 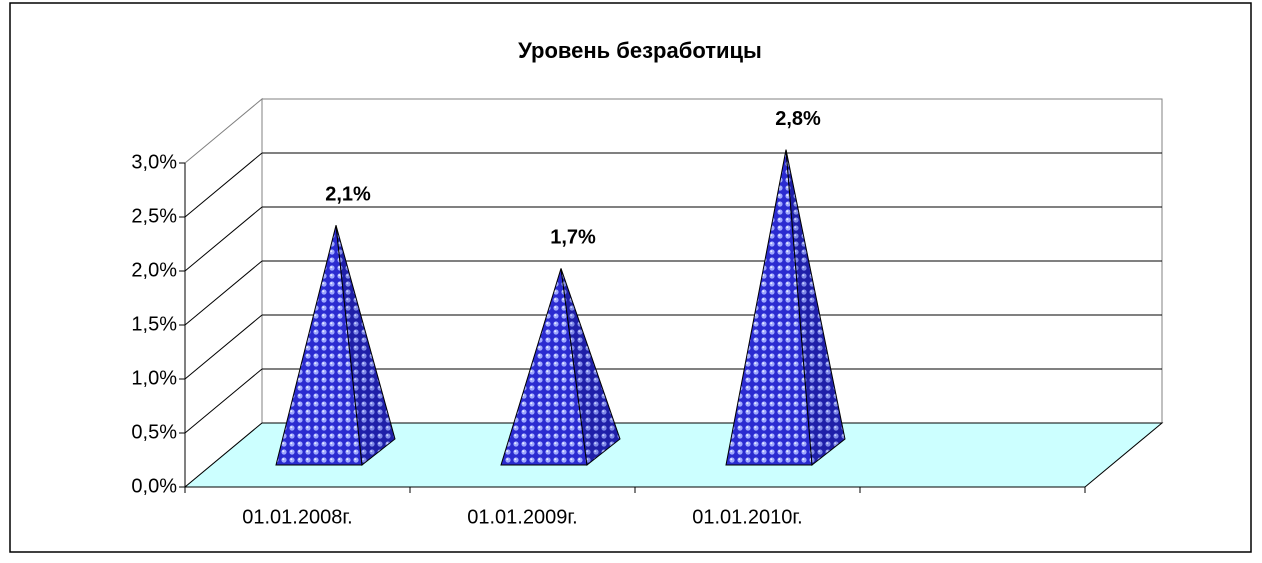 What do you see at coordinates (747, 517) in the screenshot?
I see `x-tick-label: 01.01.2010г.` at bounding box center [747, 517].